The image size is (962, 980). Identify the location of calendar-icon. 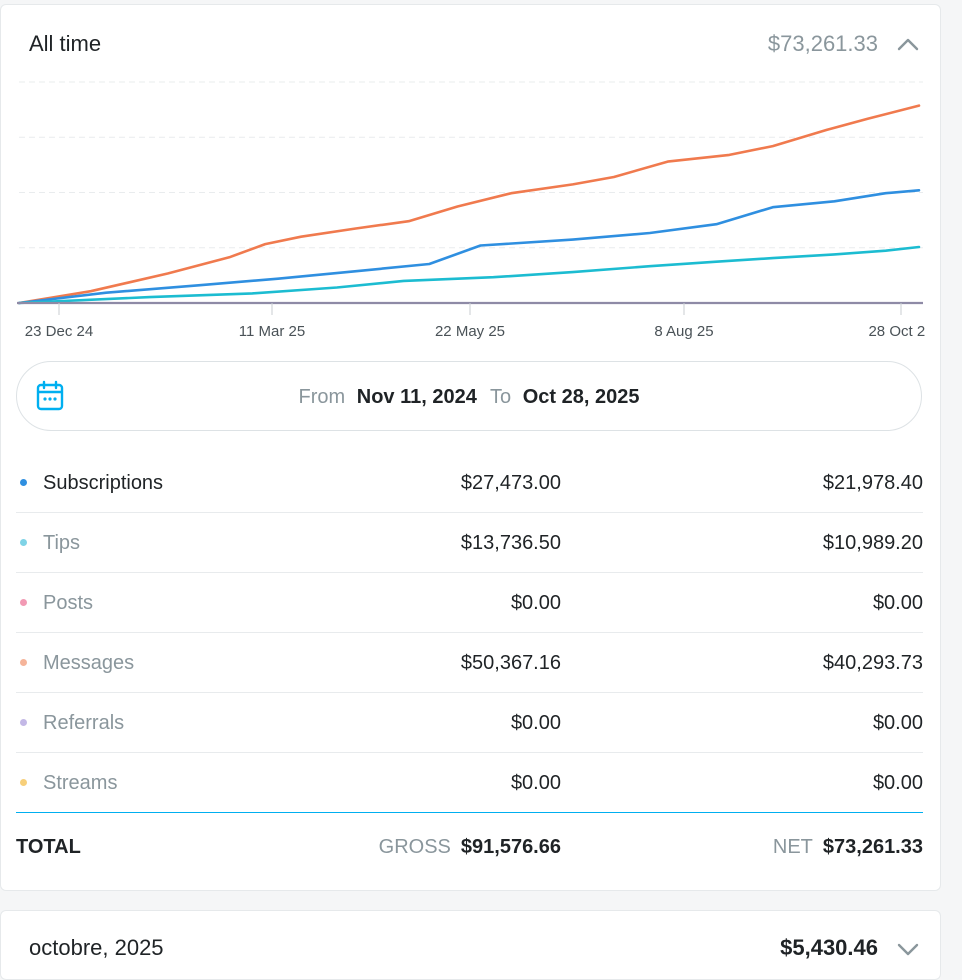
(50, 396).